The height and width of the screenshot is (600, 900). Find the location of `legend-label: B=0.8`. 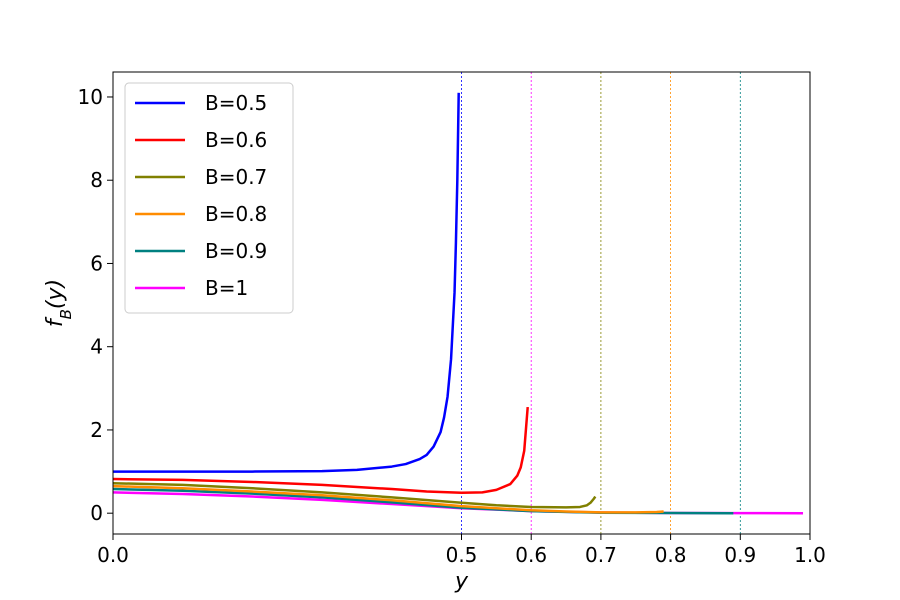

legend-label: B=0.8 is located at coordinates (236, 214).